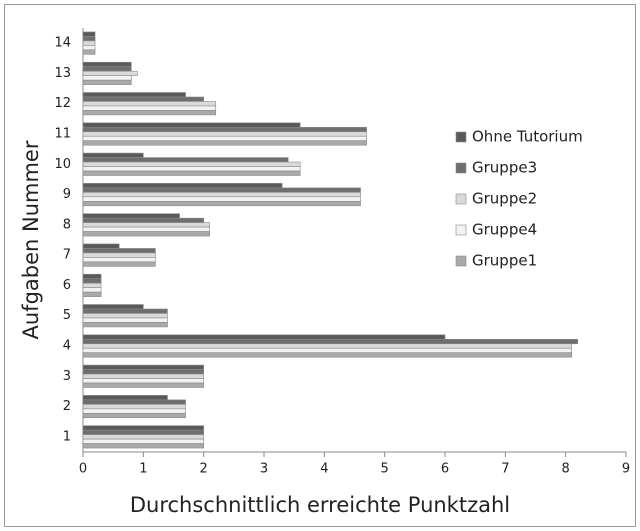 The height and width of the screenshot is (531, 640). I want to click on legend-label: Gruppe4, so click(504, 230).